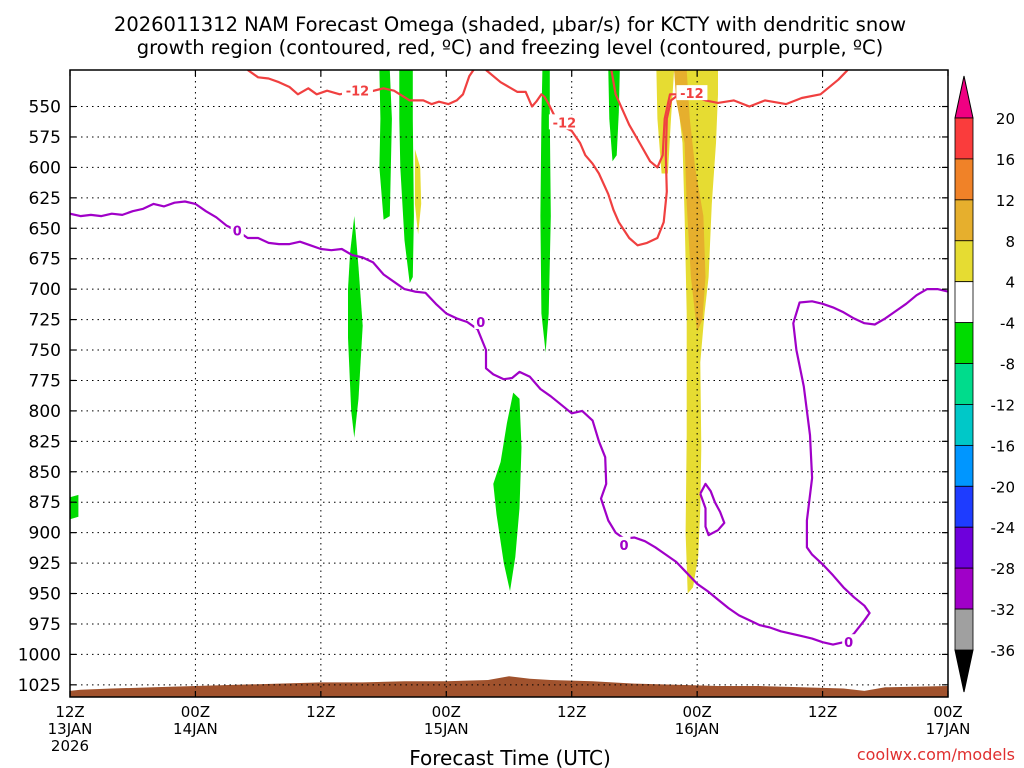 Image resolution: width=1024 pixels, height=768 pixels. I want to click on colorbar-tick-label: -8, so click(1007, 365).